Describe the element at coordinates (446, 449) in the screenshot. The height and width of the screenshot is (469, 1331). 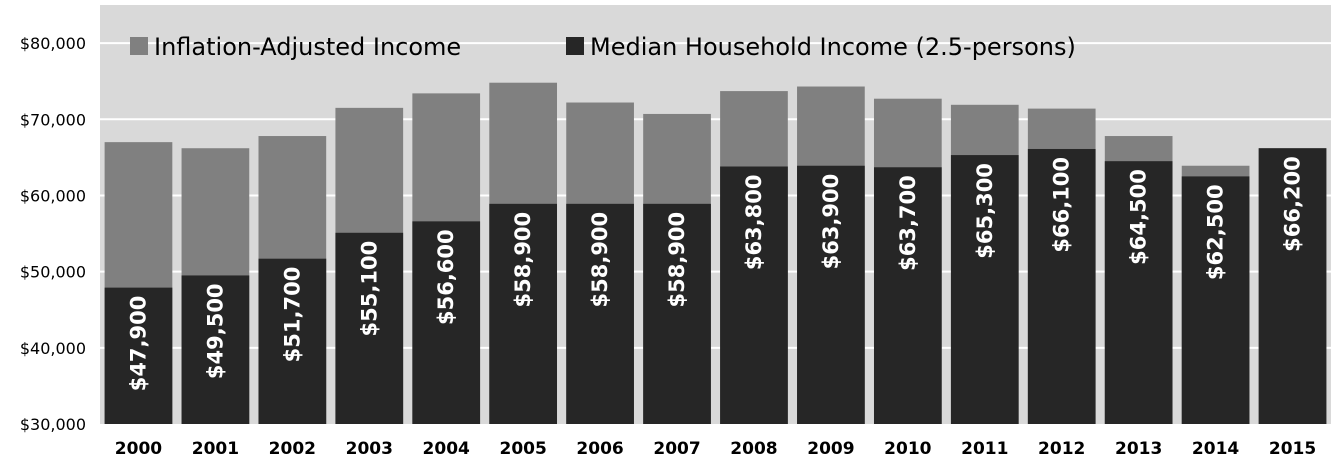
I see `x-tick-label-2004: 2004` at that location.